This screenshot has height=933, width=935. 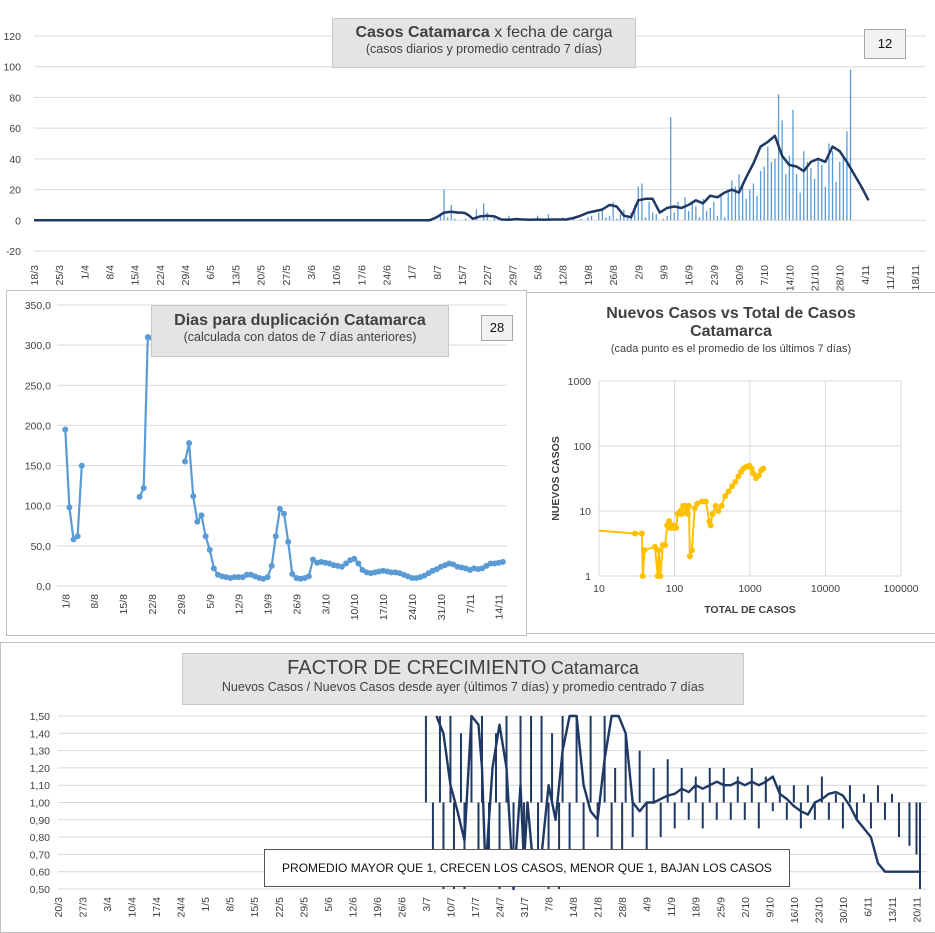 I want to click on x-tick-label: 1/4, so click(x=85, y=272).